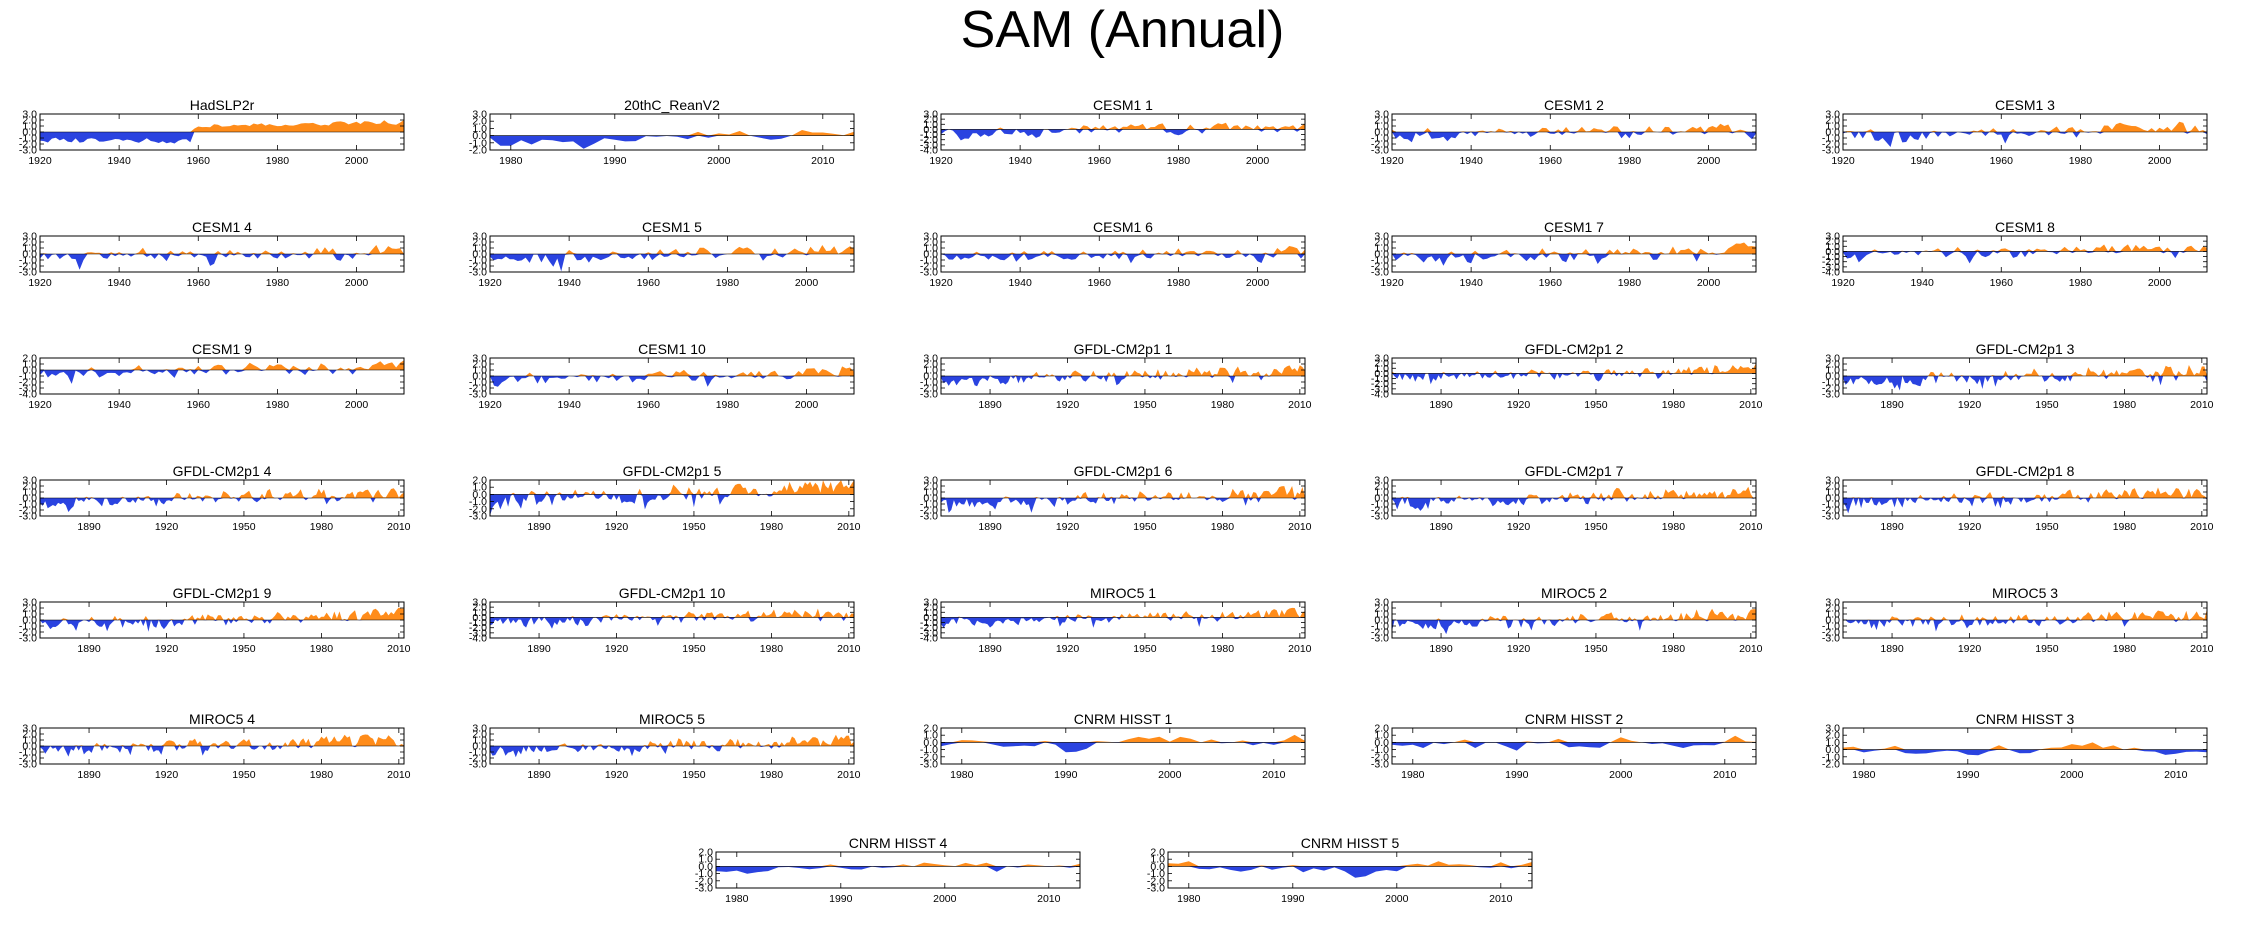  I want to click on panel-title: CESM1 4, so click(222, 227).